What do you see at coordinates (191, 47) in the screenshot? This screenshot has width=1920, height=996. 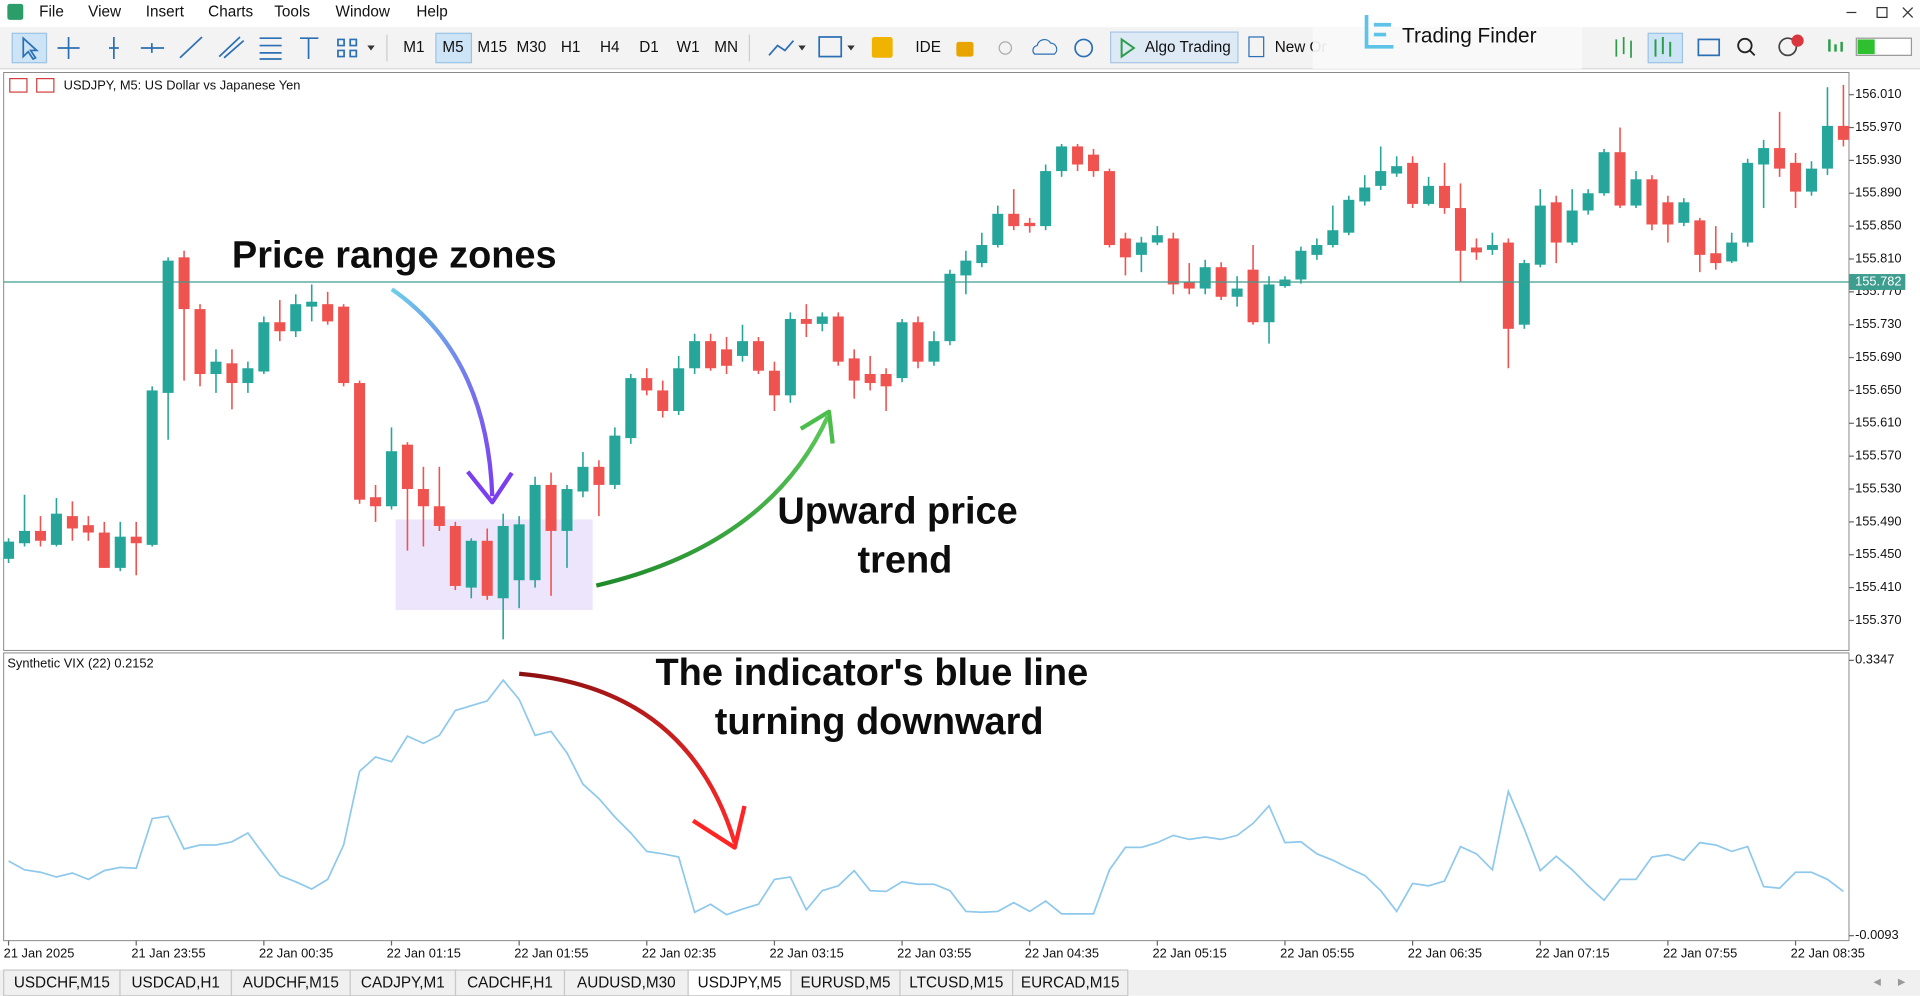 I see `trendline-icon` at bounding box center [191, 47].